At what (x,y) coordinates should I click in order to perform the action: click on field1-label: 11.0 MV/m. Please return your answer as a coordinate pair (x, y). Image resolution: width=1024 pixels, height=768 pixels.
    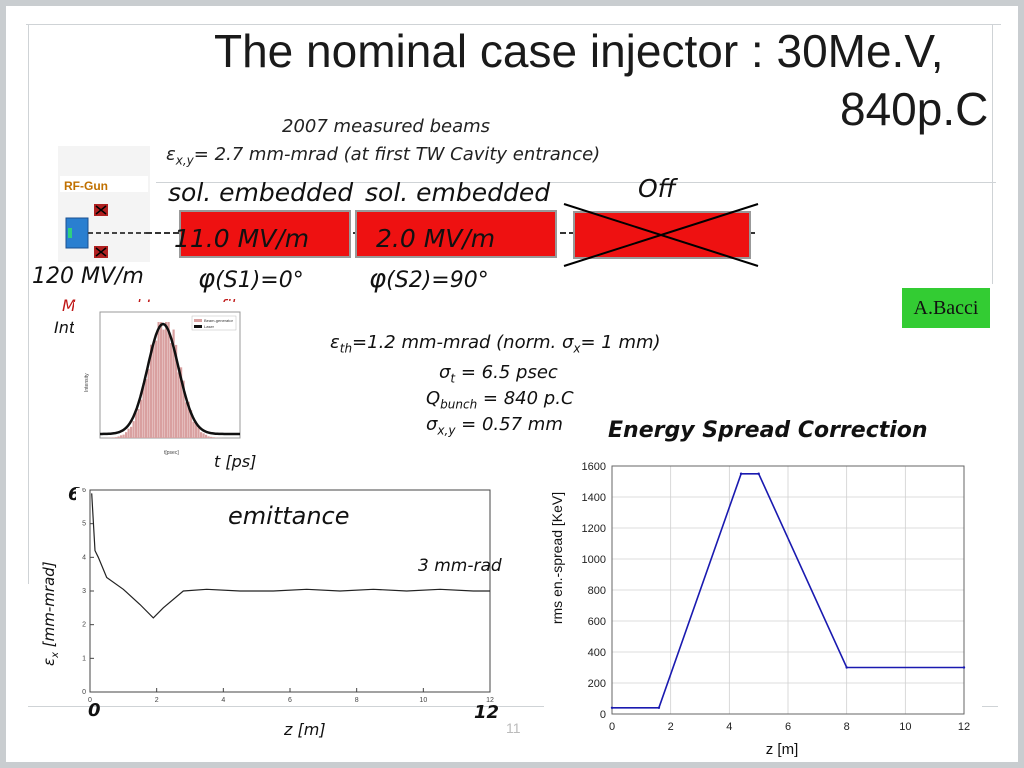
    Looking at the image, I should click on (242, 238).